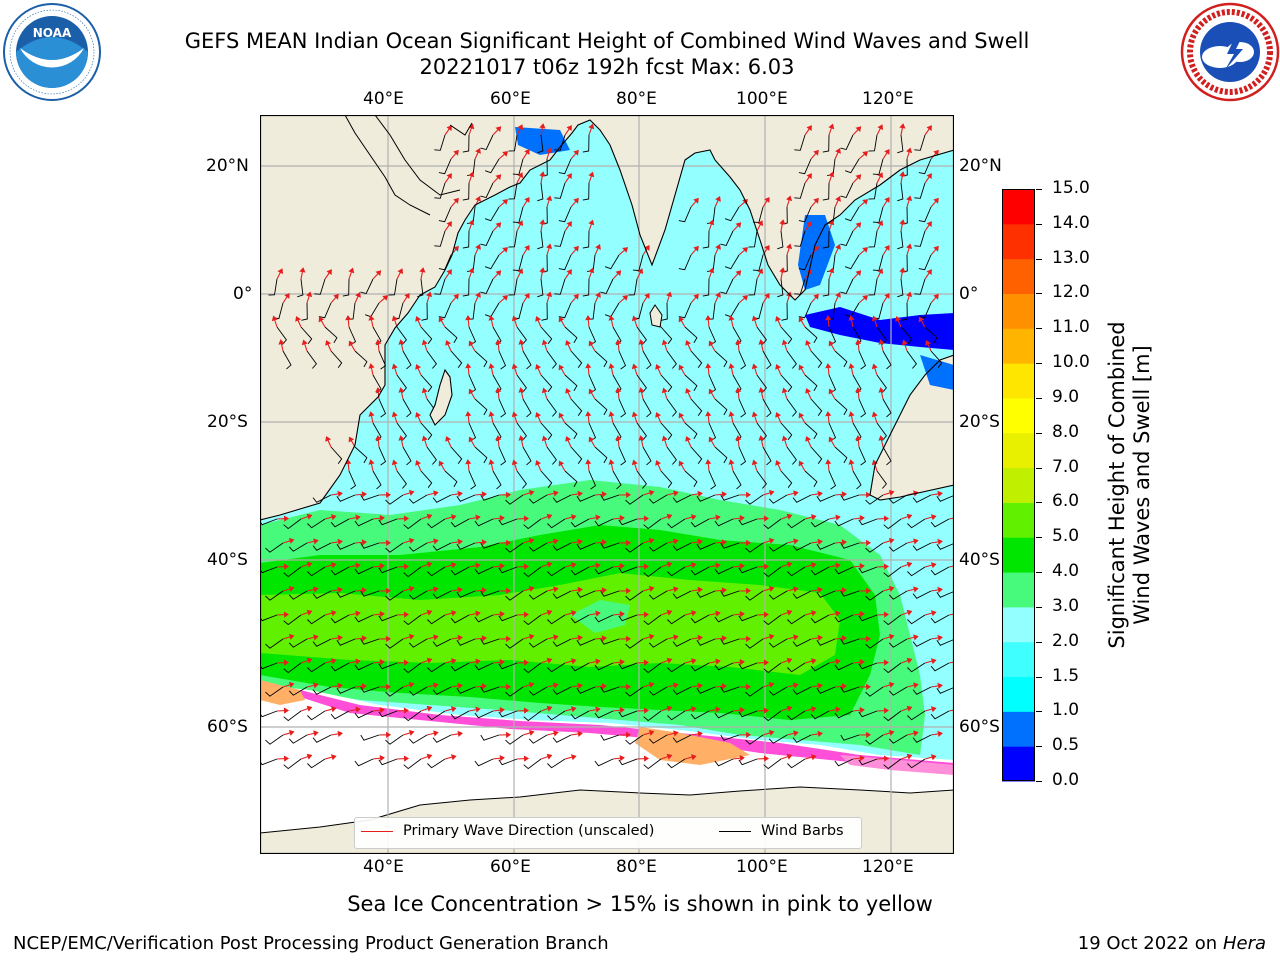  What do you see at coordinates (1147, 943) in the screenshot?
I see `footer-date-text: 19 Oct 2022 on` at bounding box center [1147, 943].